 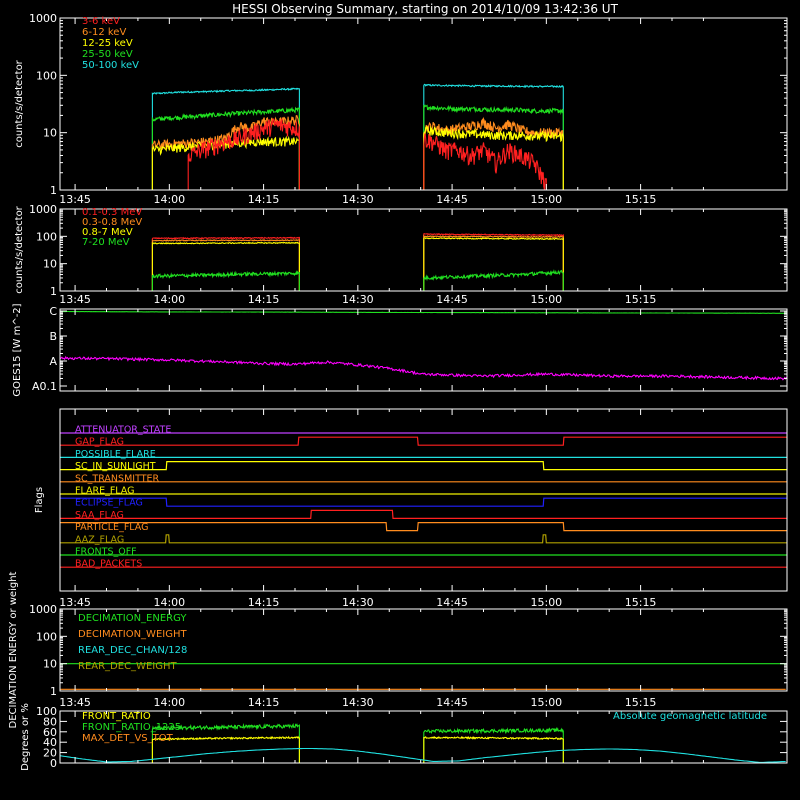 I want to click on y-axis: A0.1 ABC, so click(x=409, y=349).